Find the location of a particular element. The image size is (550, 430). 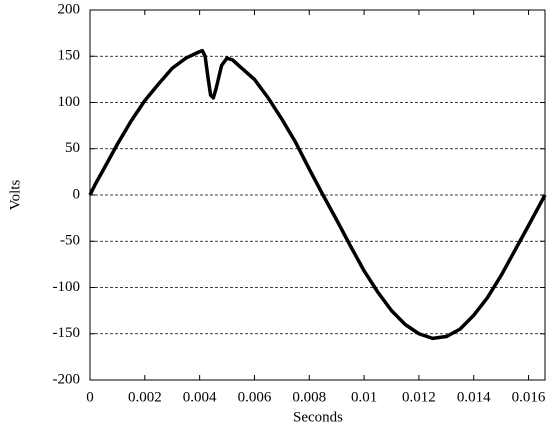

y-tick-label: -100 is located at coordinates (67, 287).